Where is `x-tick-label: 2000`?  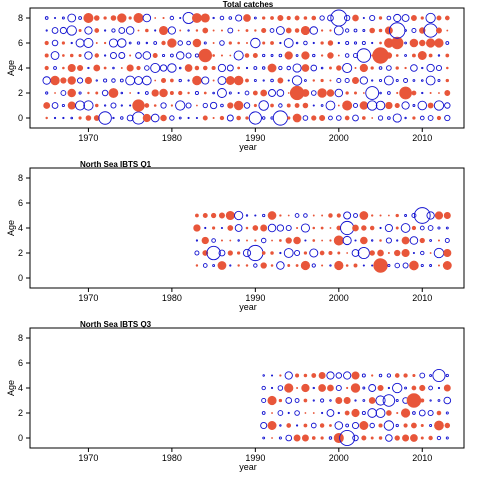 x-tick-label: 2000 is located at coordinates (339, 458).